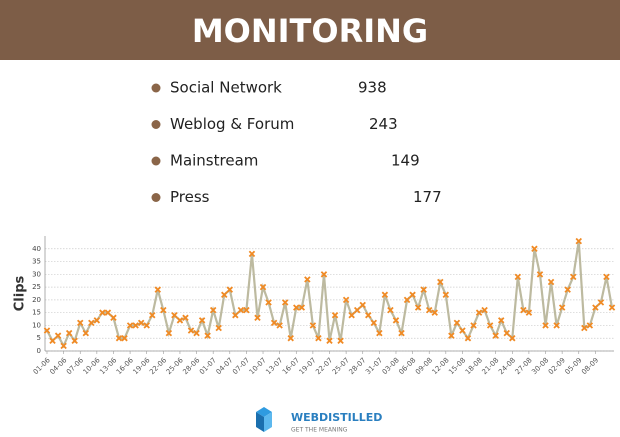 This screenshot has width=620, height=437. I want to click on header-band, so click(310, 30).